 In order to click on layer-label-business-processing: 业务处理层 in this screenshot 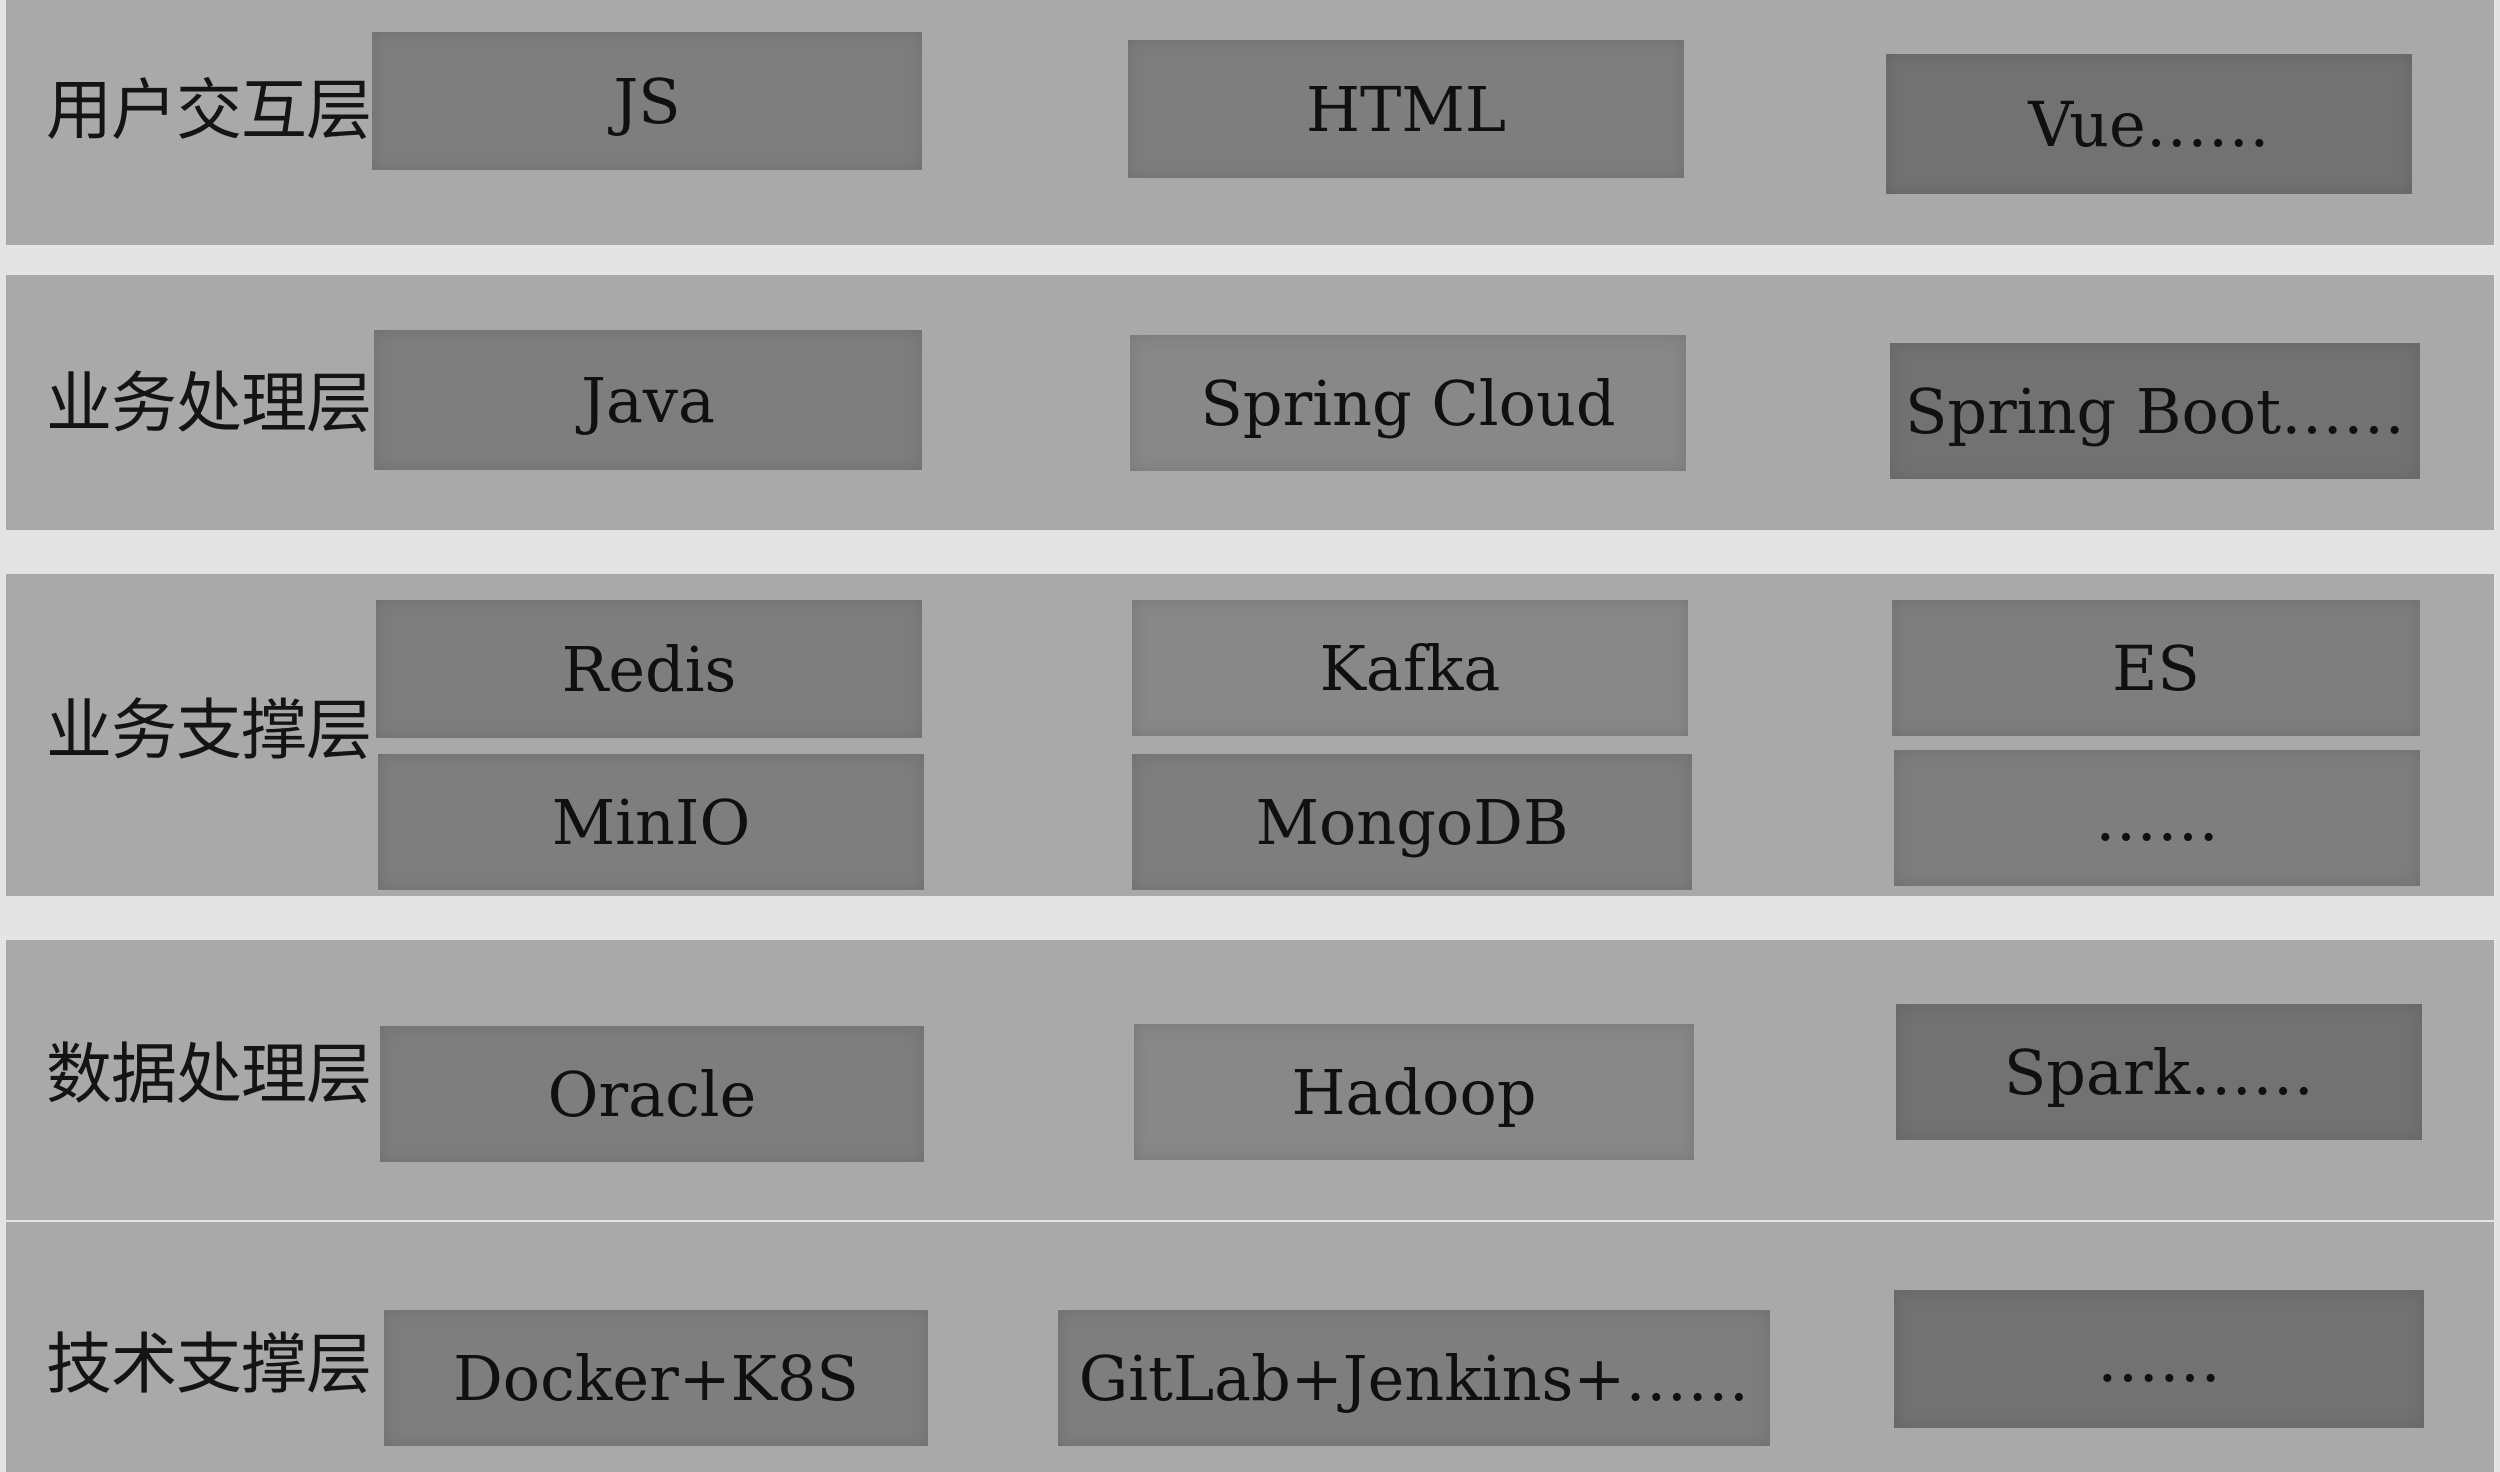, I will do `click(209, 403)`.